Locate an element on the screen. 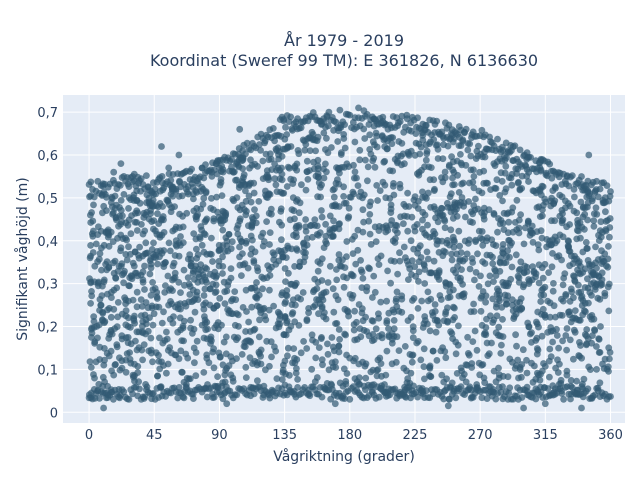 The width and height of the screenshot is (640, 480). x-tick-label: 225 is located at coordinates (415, 435).